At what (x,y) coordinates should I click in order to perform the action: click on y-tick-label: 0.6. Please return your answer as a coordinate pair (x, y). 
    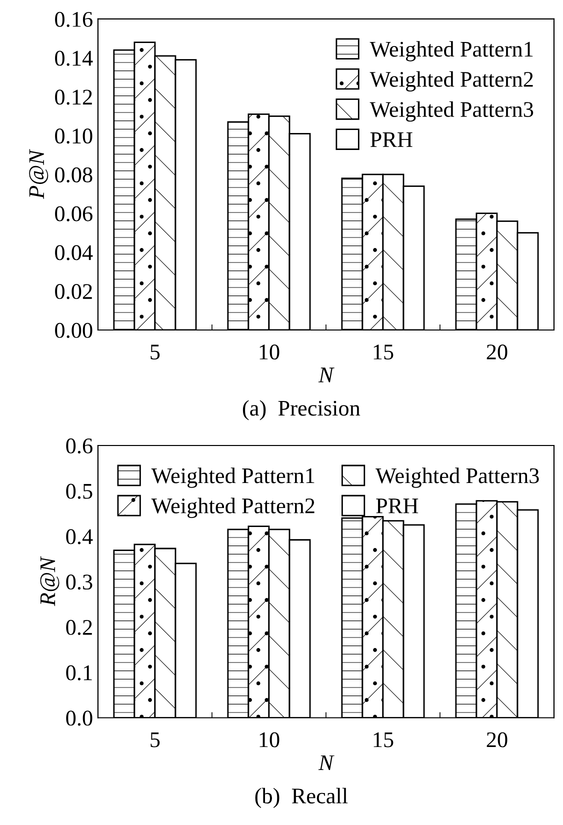
    Looking at the image, I should click on (79, 446).